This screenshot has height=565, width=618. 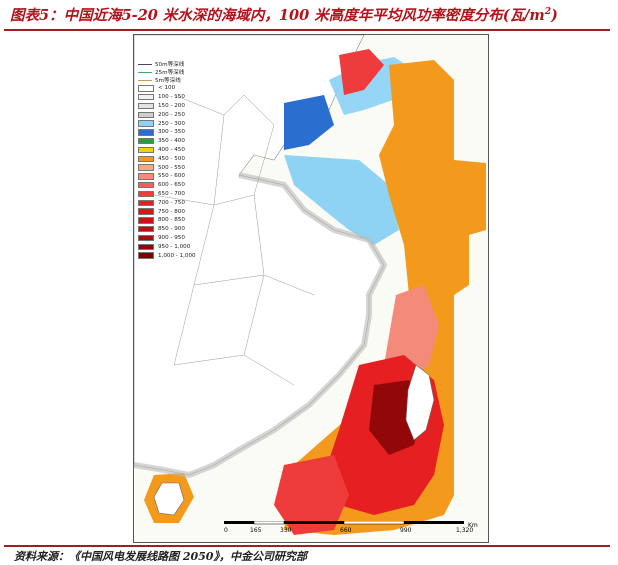 What do you see at coordinates (170, 73) in the screenshot?
I see `legend-label: 25m等深线` at bounding box center [170, 73].